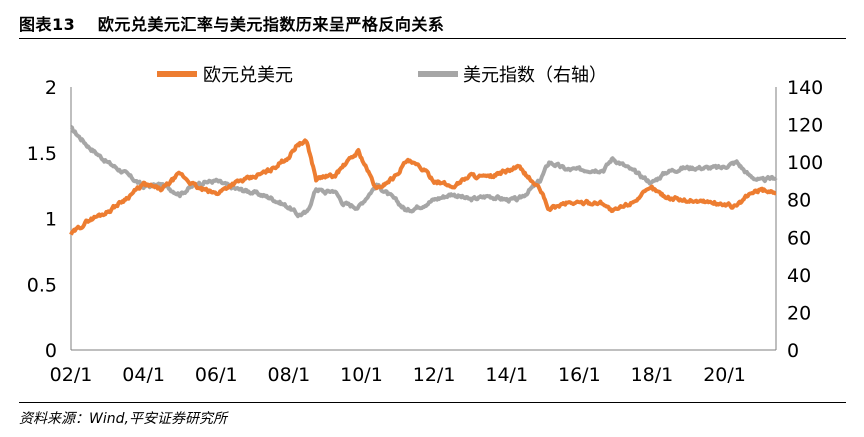  I want to click on x-tick-label: 18/1, so click(652, 375).